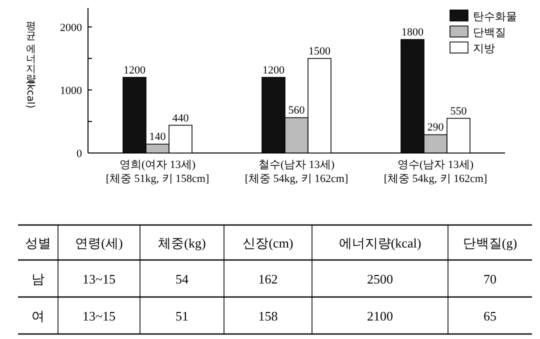 The width and height of the screenshot is (540, 339). What do you see at coordinates (71, 28) in the screenshot?
I see `y-tick-label: 2000` at bounding box center [71, 28].